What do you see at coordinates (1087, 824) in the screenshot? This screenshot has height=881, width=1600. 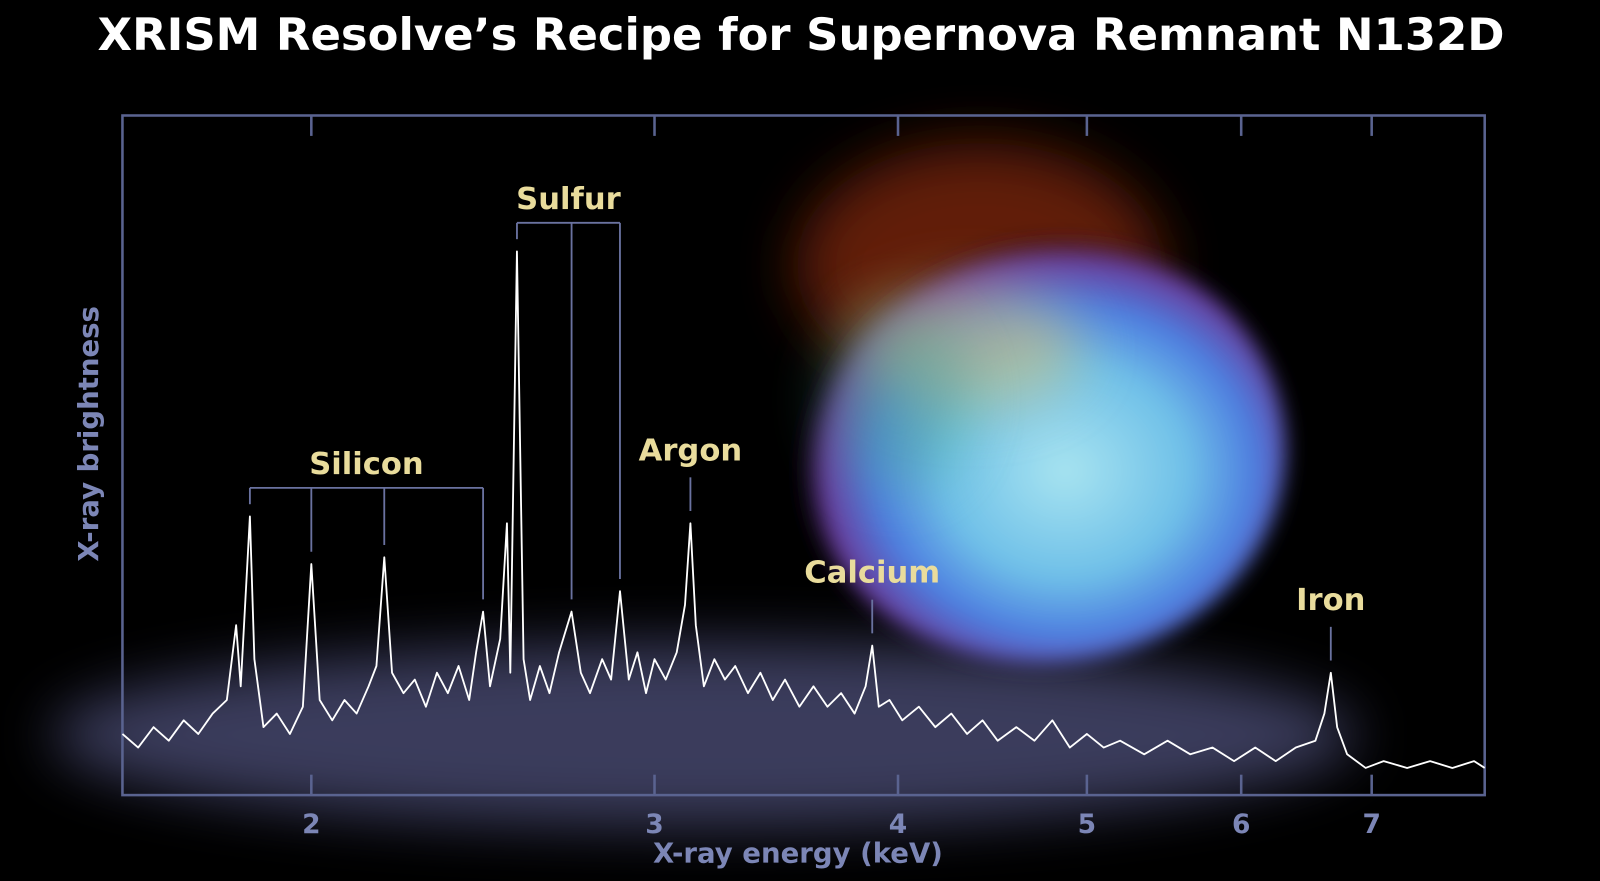 I see `x-tick-label: 5` at bounding box center [1087, 824].